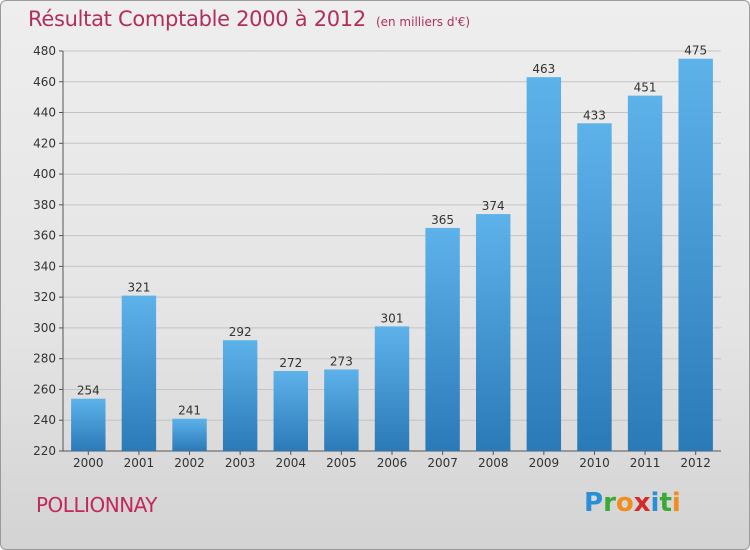  I want to click on bar-2001, so click(139, 373).